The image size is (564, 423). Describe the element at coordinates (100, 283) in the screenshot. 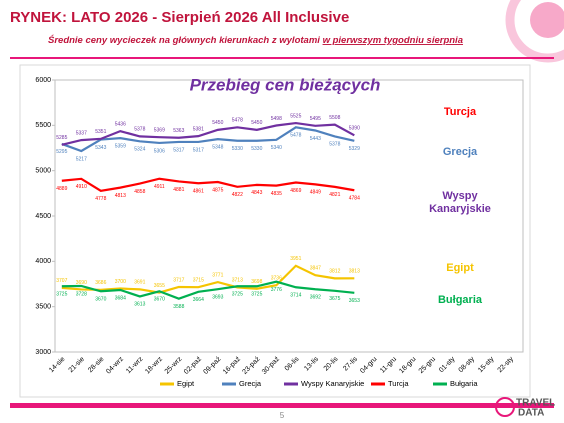

I see `data-label: 3686` at that location.